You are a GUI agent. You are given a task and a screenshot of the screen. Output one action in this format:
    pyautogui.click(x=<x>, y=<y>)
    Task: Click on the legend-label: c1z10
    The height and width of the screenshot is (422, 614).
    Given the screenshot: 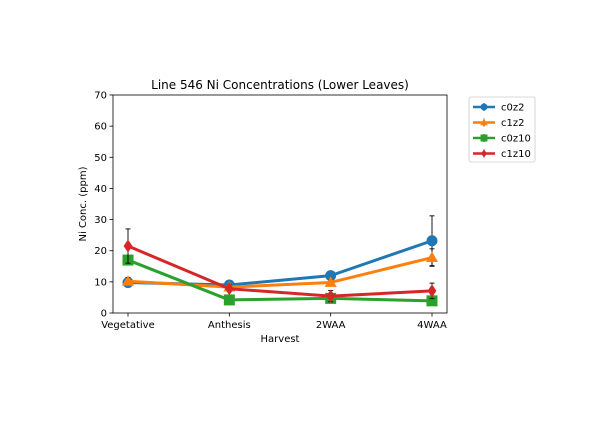 What is the action you would take?
    pyautogui.click(x=516, y=154)
    